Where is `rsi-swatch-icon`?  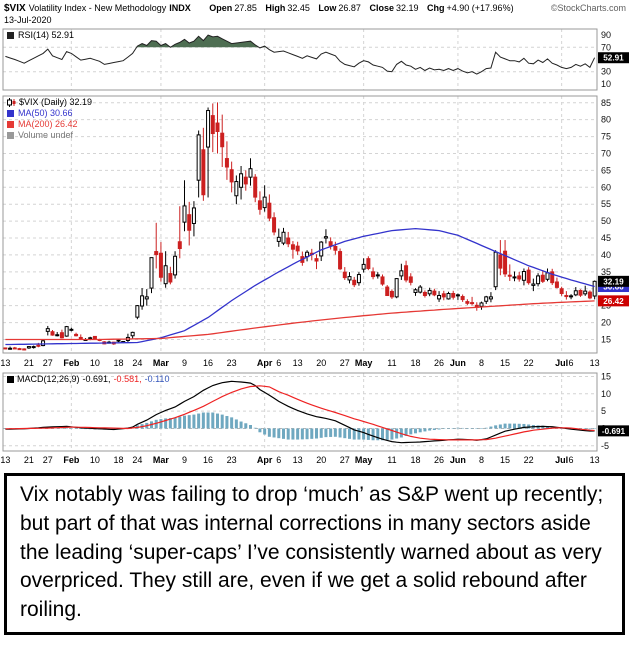 rsi-swatch-icon is located at coordinates (10, 35).